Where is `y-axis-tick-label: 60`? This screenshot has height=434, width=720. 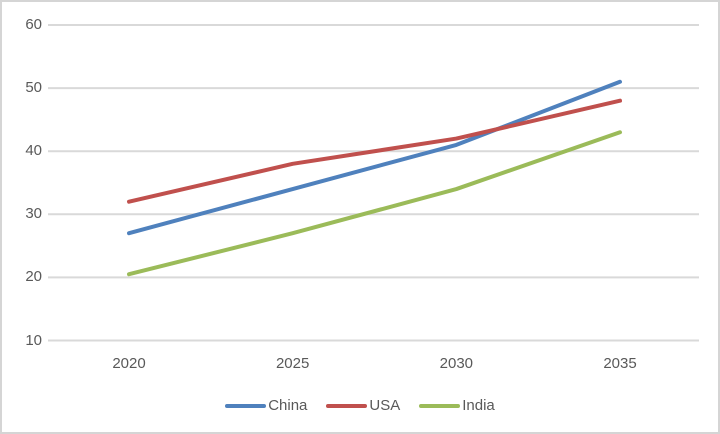
y-axis-tick-label: 60 is located at coordinates (33, 24).